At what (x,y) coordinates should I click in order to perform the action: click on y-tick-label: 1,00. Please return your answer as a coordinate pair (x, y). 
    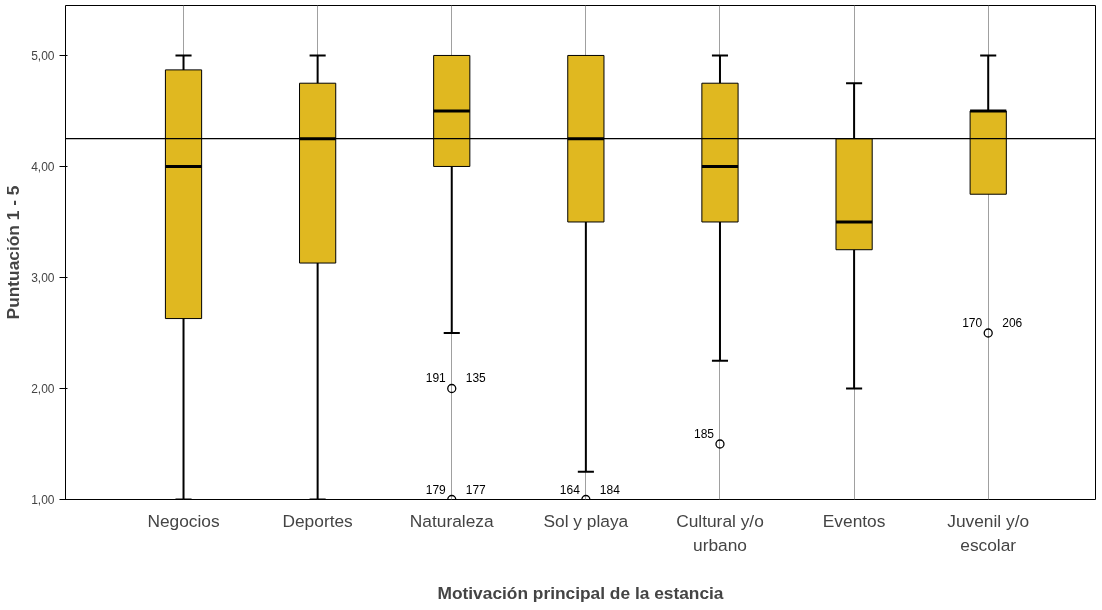
    Looking at the image, I should click on (43, 500).